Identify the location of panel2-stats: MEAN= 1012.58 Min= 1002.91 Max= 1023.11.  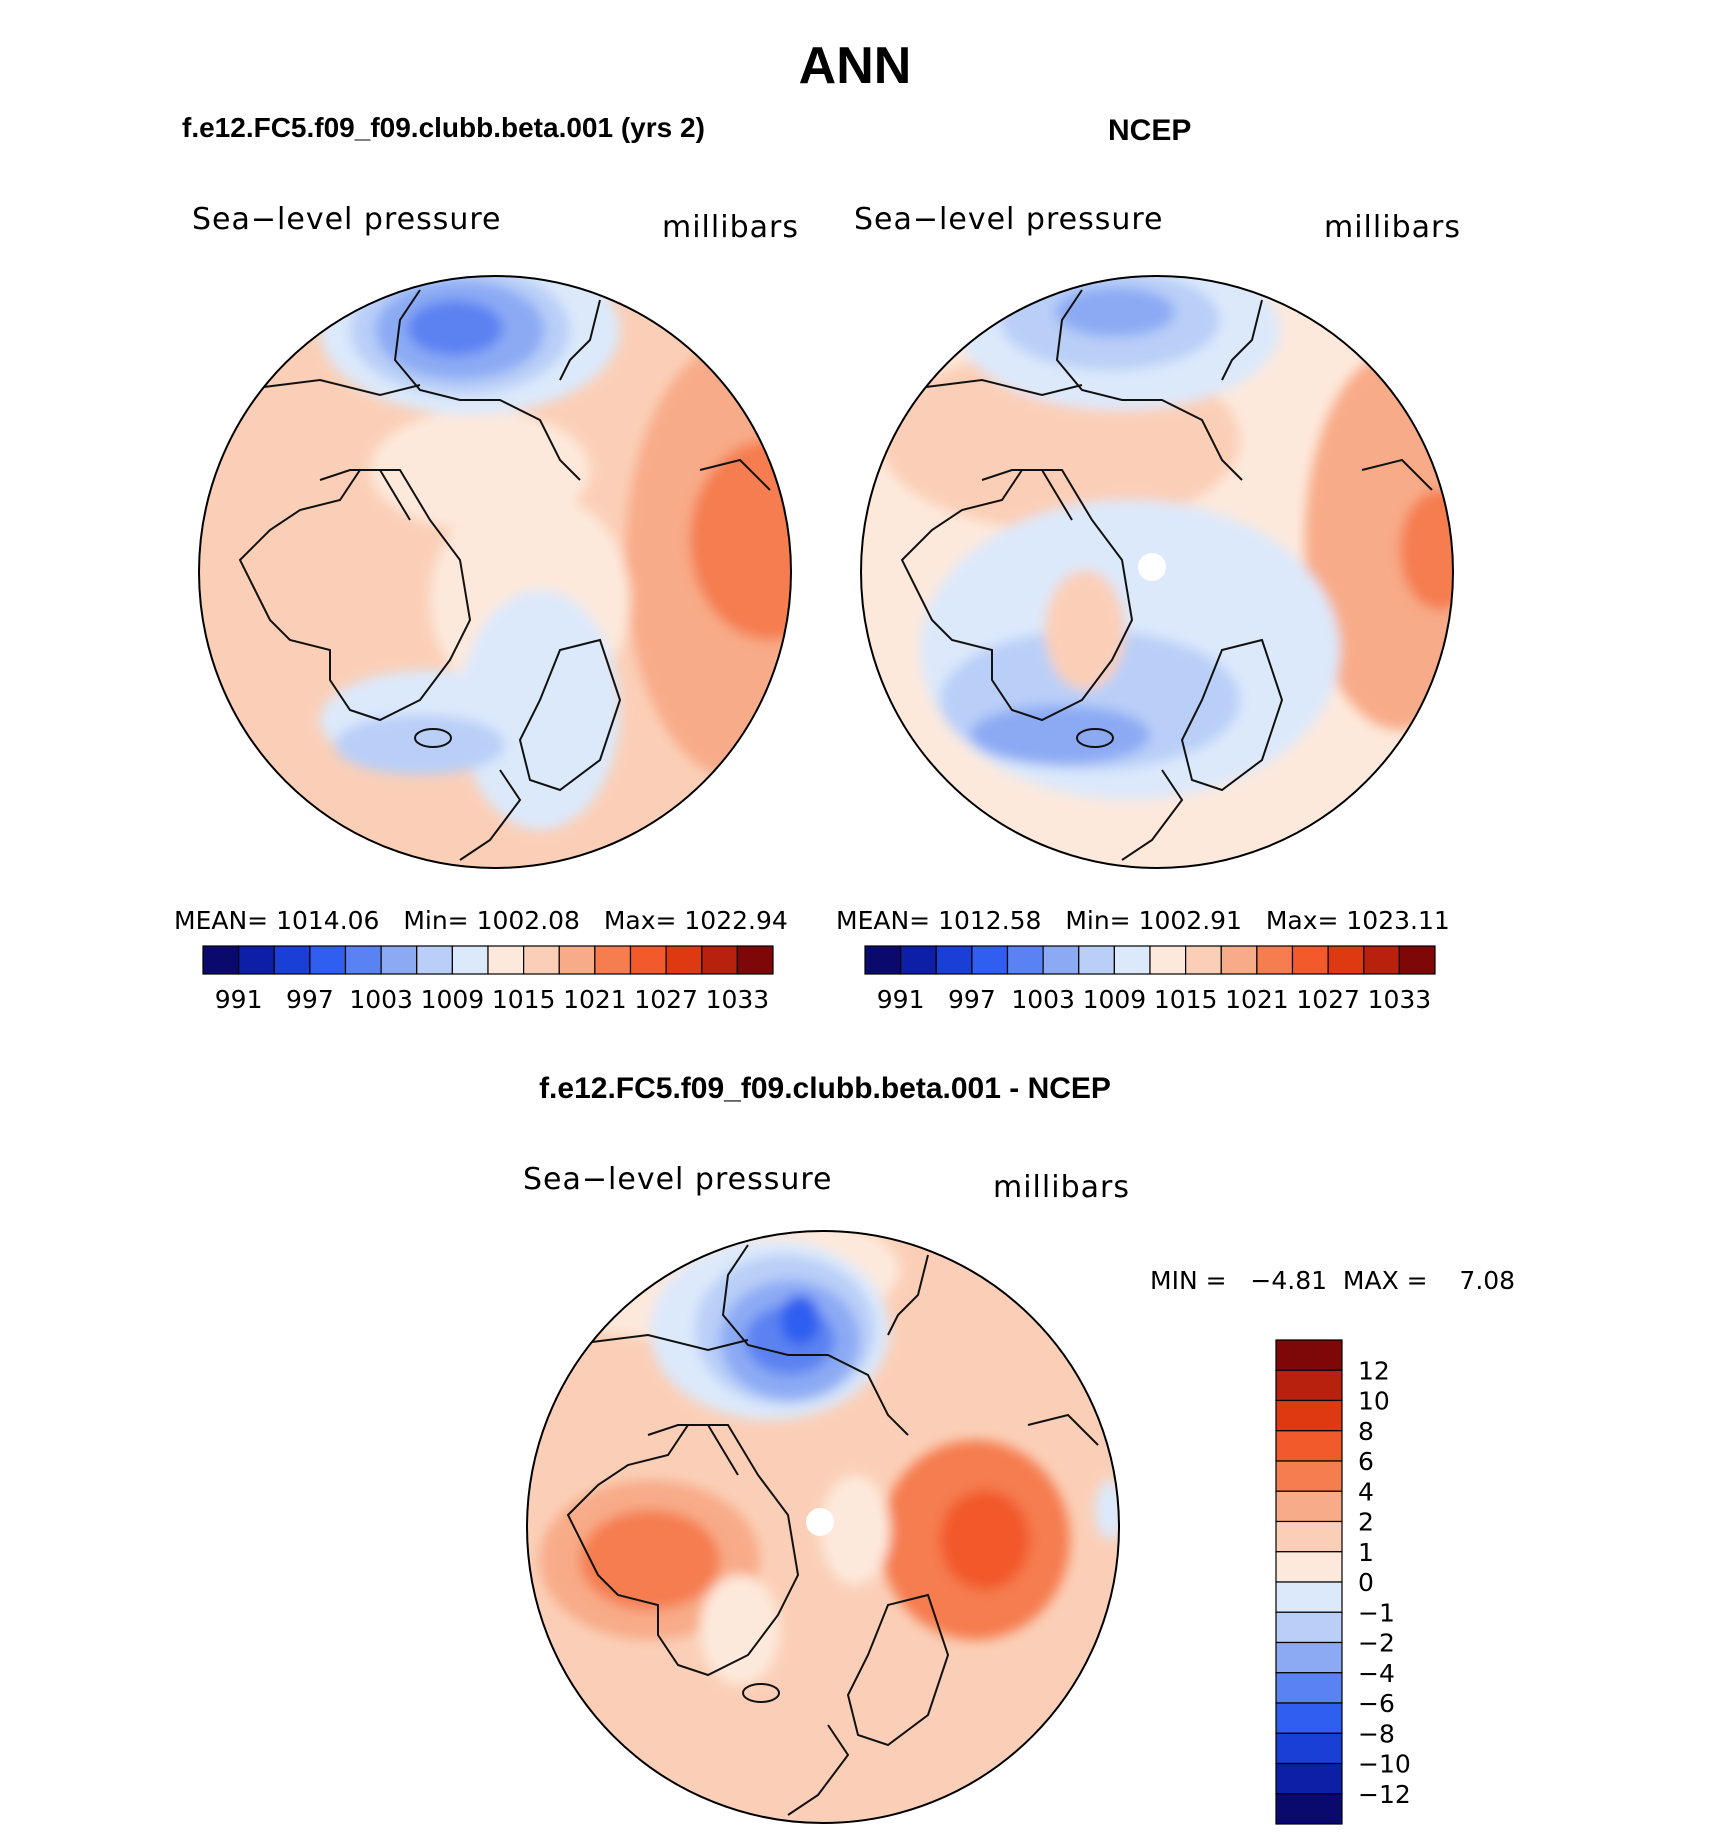
(1143, 920).